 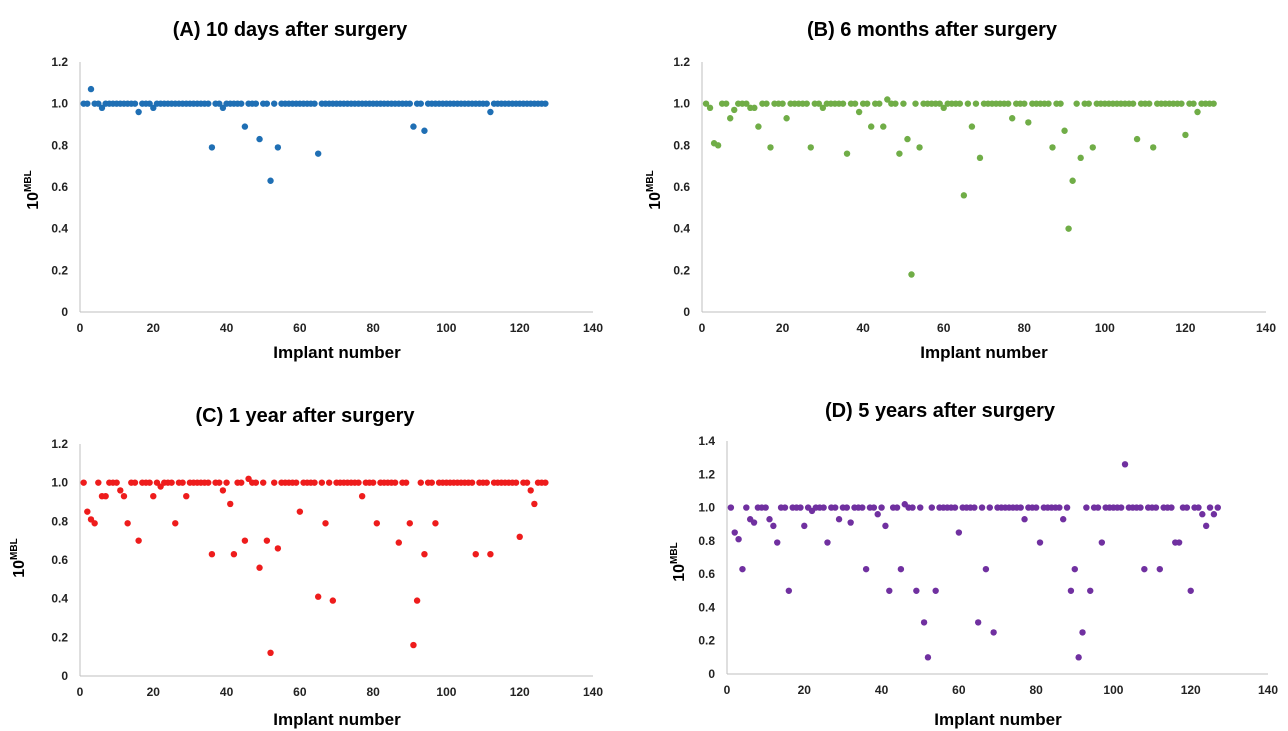 What do you see at coordinates (59, 229) in the screenshot?
I see `y-tick-label: 0.4` at bounding box center [59, 229].